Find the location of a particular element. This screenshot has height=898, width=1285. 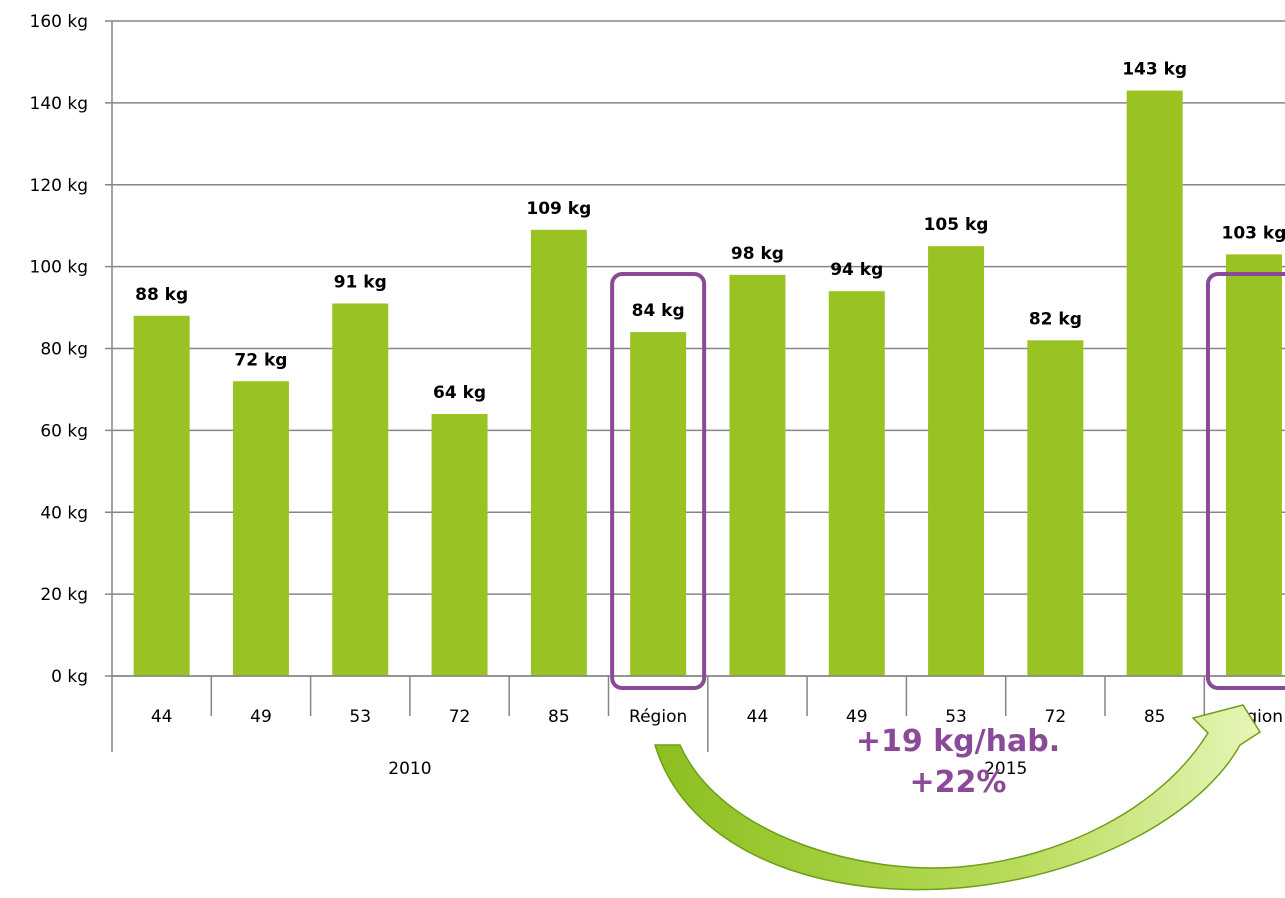

y-tick-label: 0 kg is located at coordinates (69, 677).